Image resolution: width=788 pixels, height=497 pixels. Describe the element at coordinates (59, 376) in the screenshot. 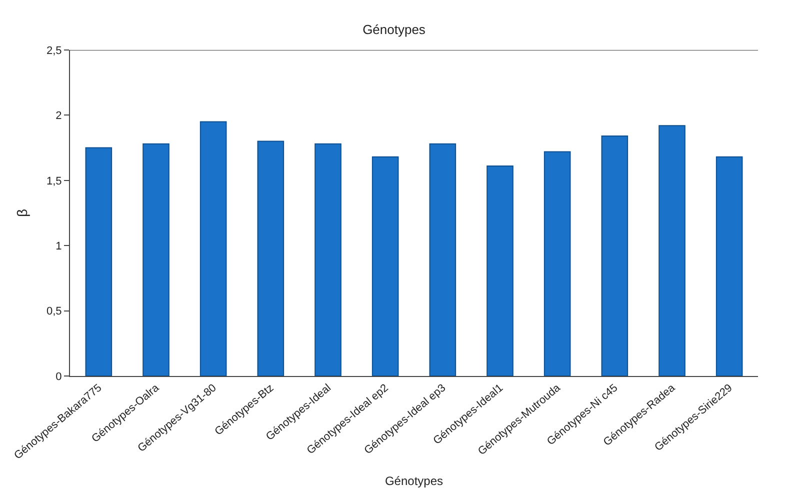

I see `y-tick-label: 0` at that location.